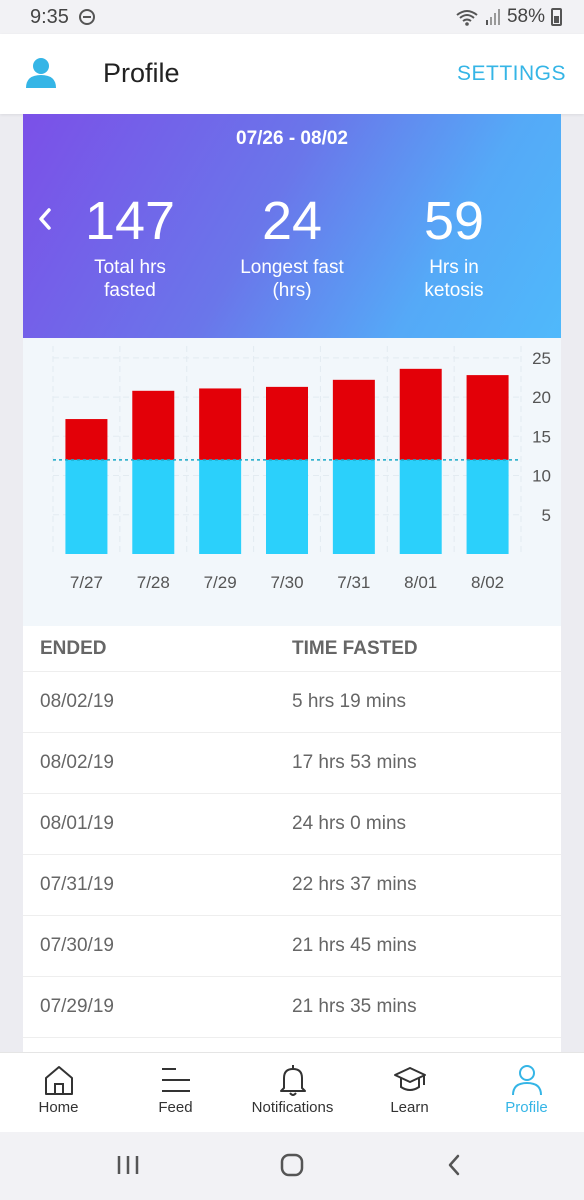  I want to click on wifi-icon, so click(467, 18).